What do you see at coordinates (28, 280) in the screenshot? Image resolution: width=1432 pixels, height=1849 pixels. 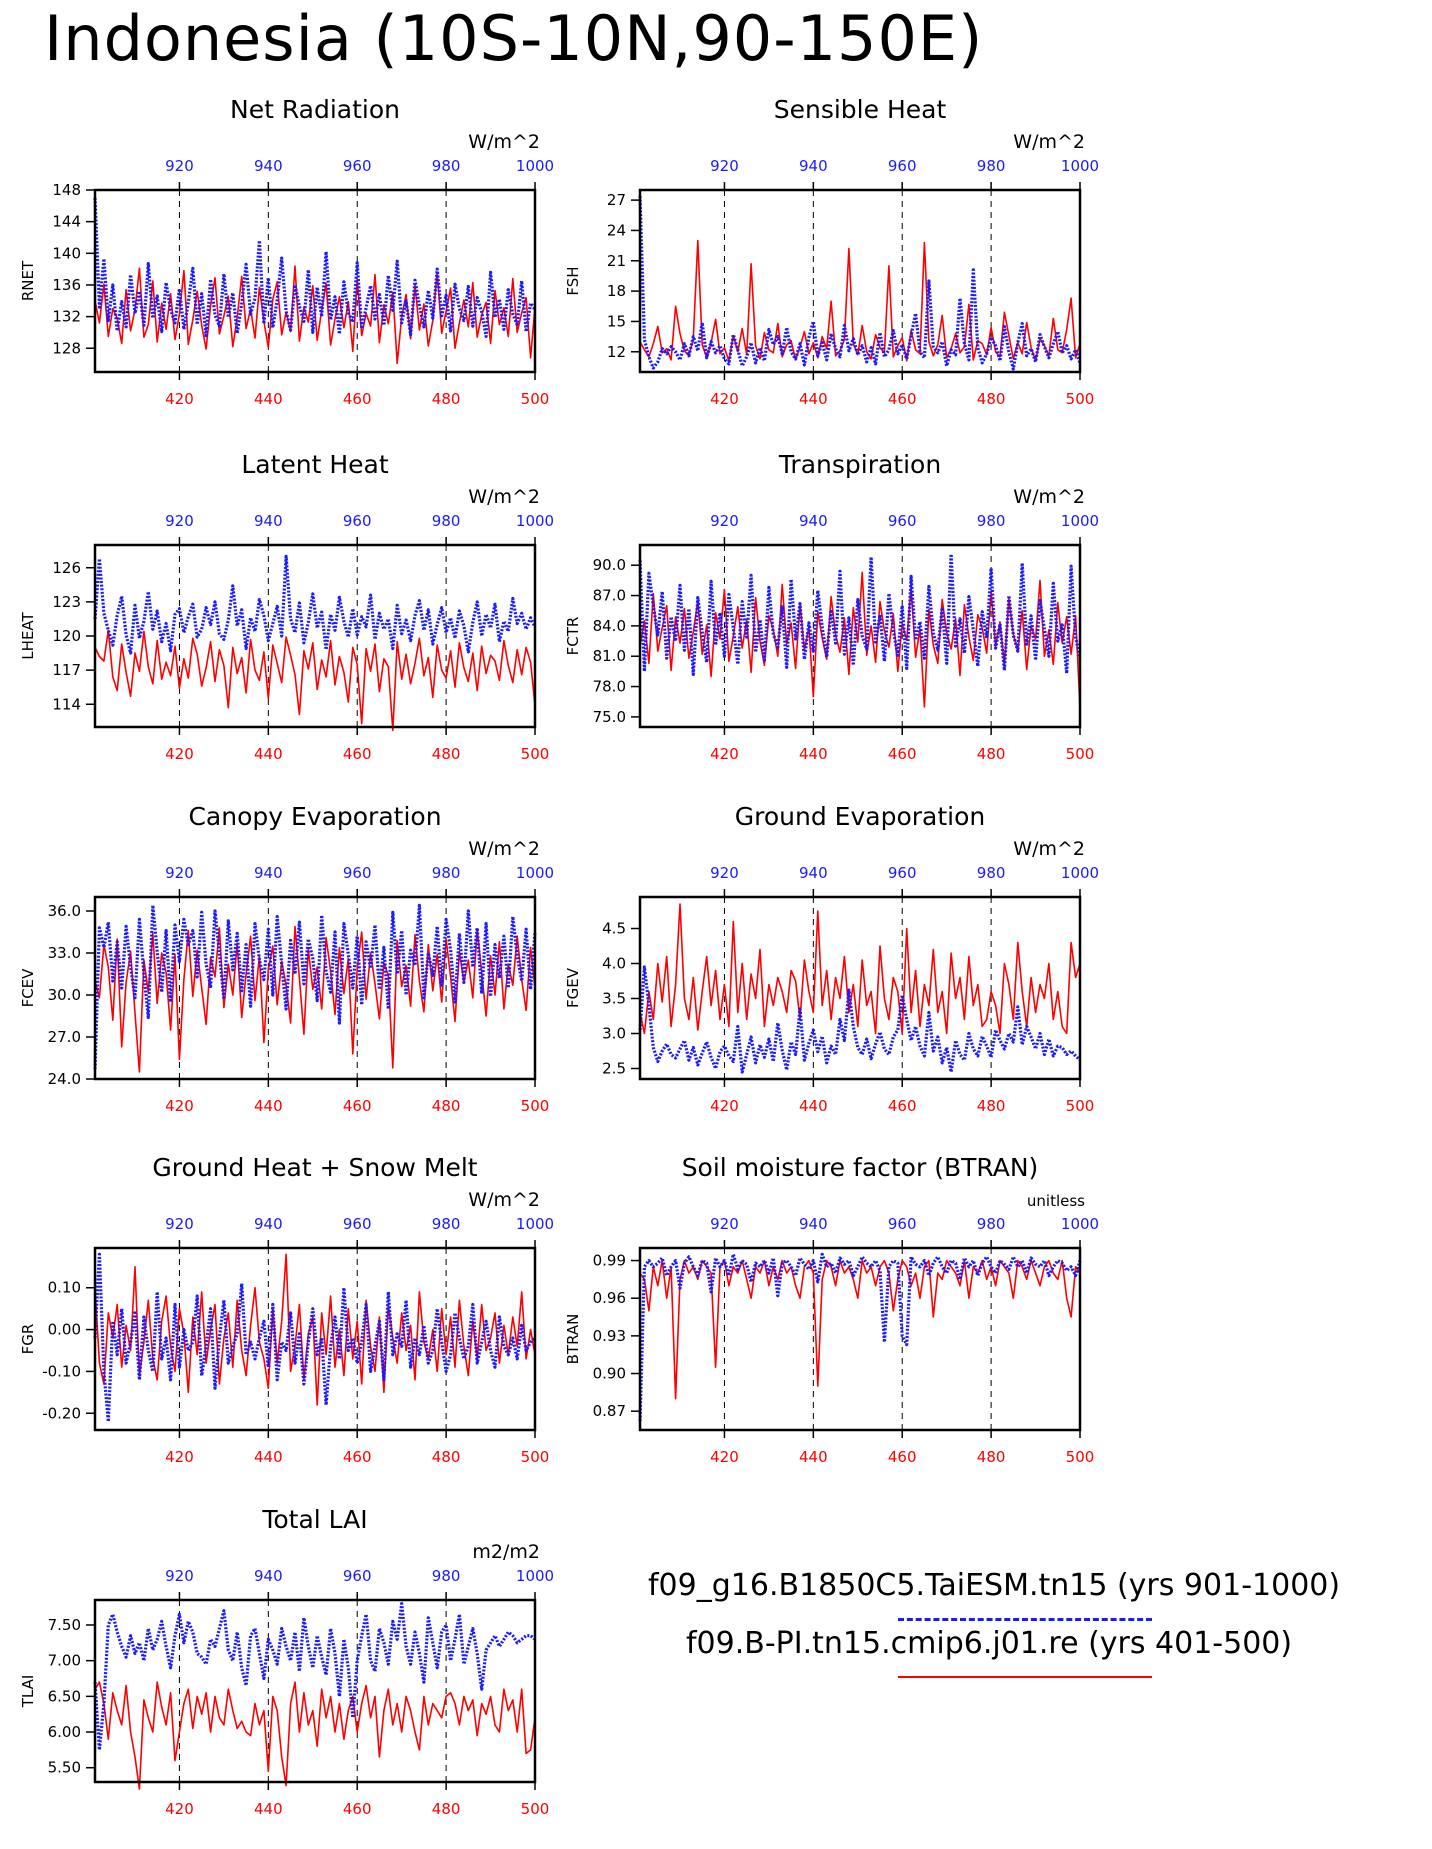 I see `y-axis-label: RNET` at bounding box center [28, 280].